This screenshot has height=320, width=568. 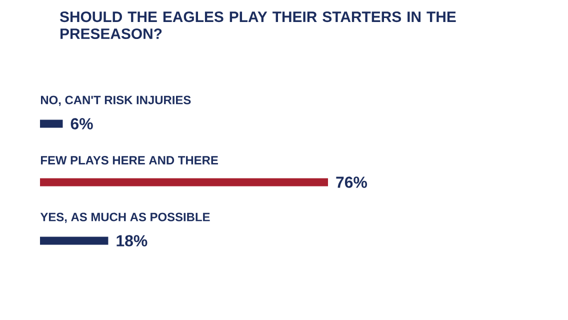 I want to click on data-label: 18%, so click(x=132, y=240).